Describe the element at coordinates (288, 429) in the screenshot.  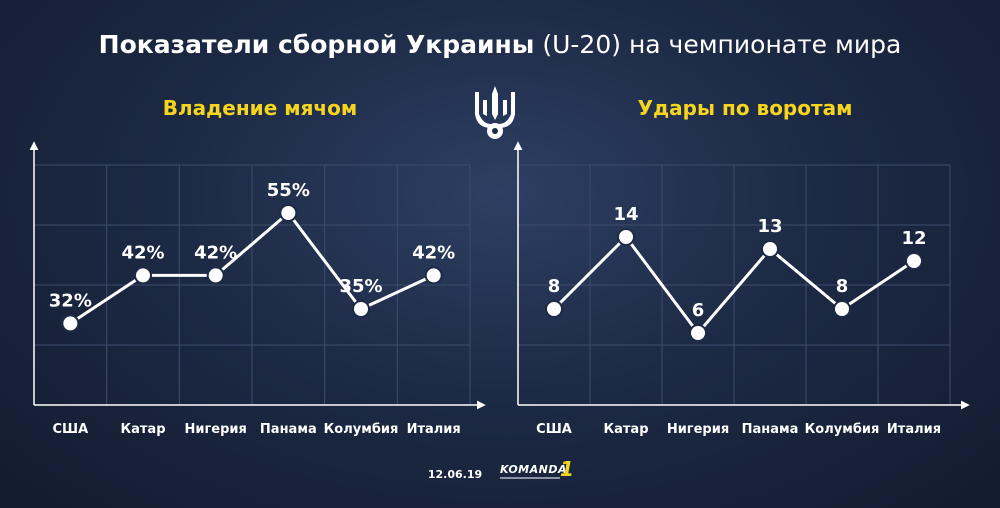
I see `x-tick-label-possession: Панама` at that location.